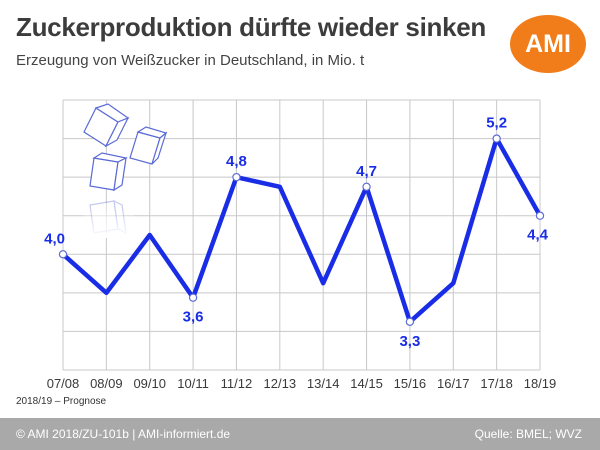 Image resolution: width=600 pixels, height=450 pixels. I want to click on x-tick-label: 10/11, so click(193, 383).